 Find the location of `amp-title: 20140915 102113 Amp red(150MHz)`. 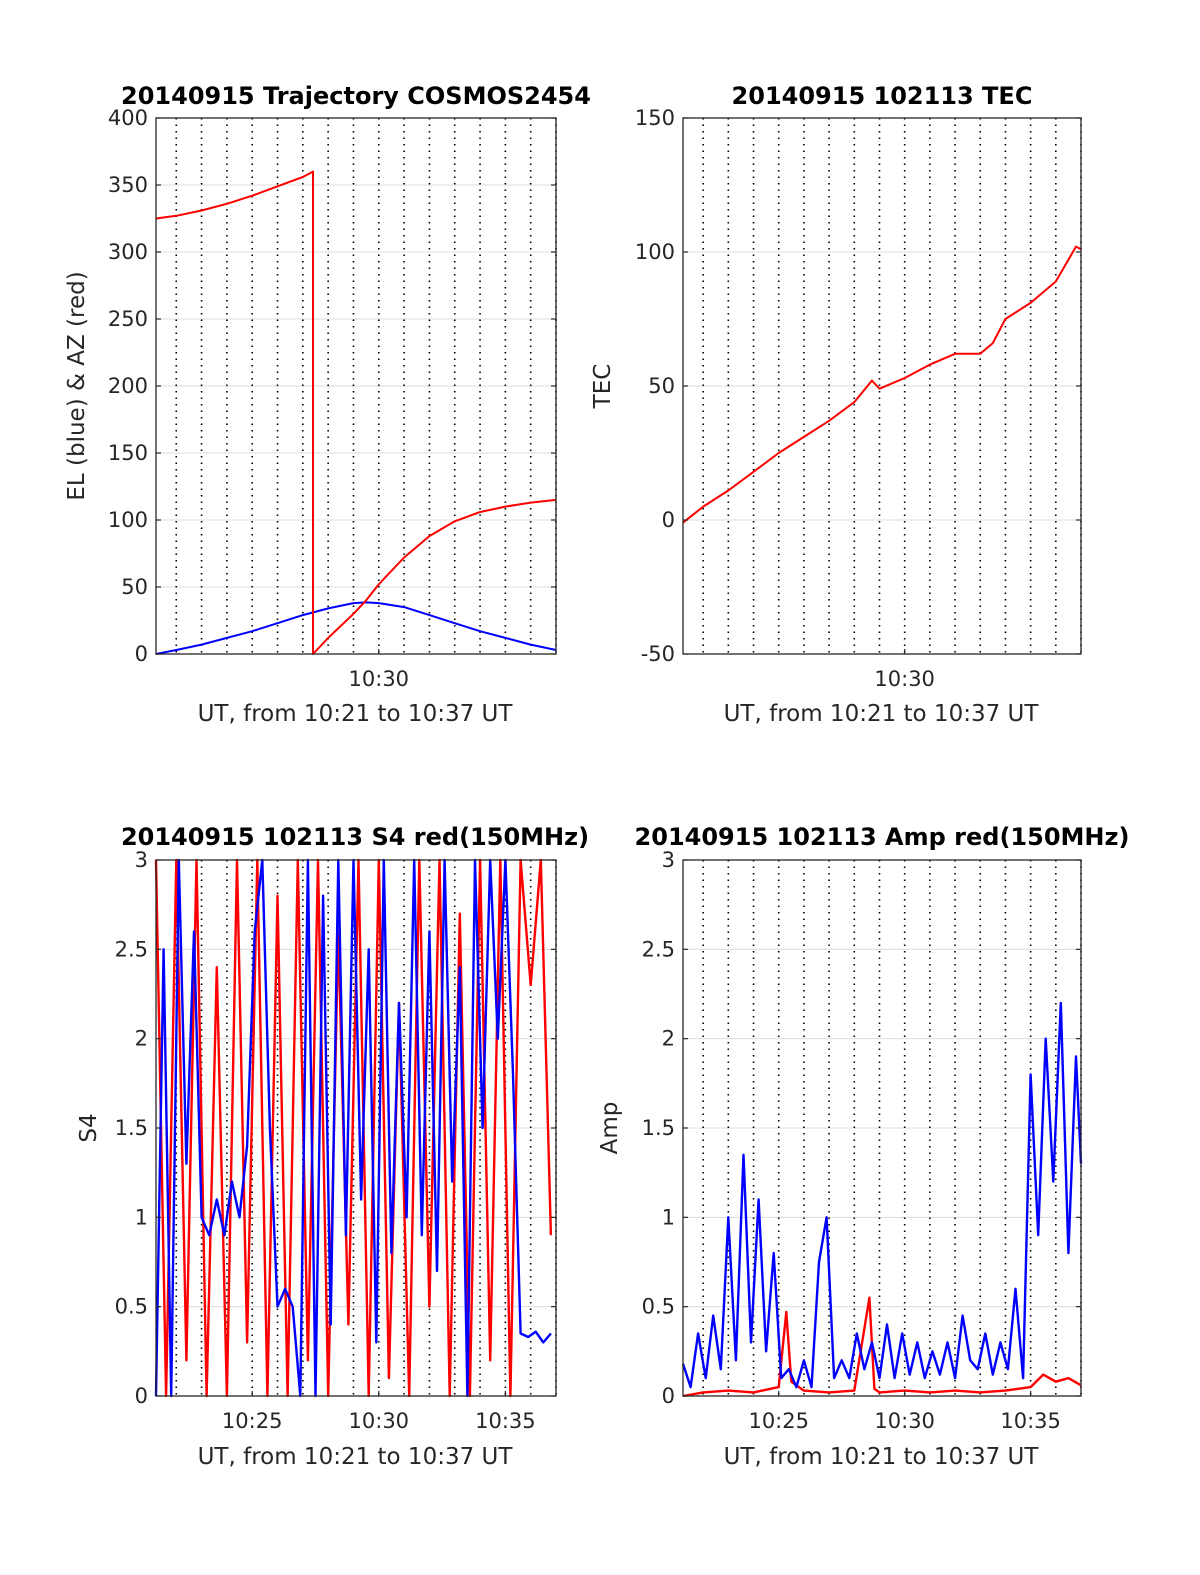

amp-title: 20140915 102113 Amp red(150MHz) is located at coordinates (882, 837).